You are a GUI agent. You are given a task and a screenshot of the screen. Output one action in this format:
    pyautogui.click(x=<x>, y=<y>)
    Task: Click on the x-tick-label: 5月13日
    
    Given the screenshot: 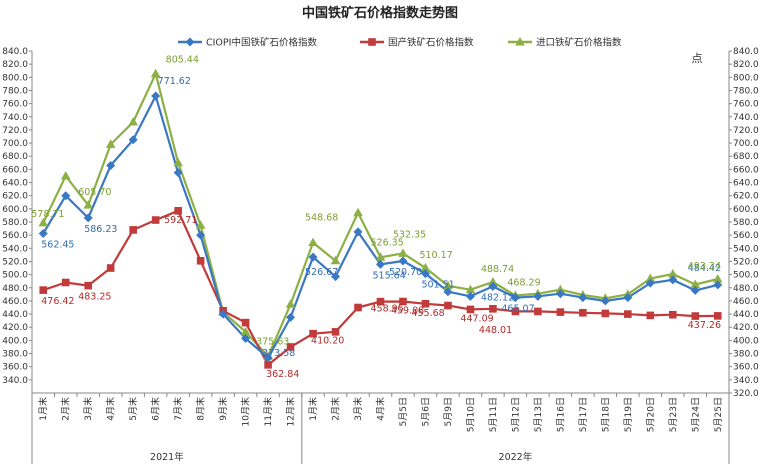 What is the action you would take?
    pyautogui.click(x=538, y=414)
    